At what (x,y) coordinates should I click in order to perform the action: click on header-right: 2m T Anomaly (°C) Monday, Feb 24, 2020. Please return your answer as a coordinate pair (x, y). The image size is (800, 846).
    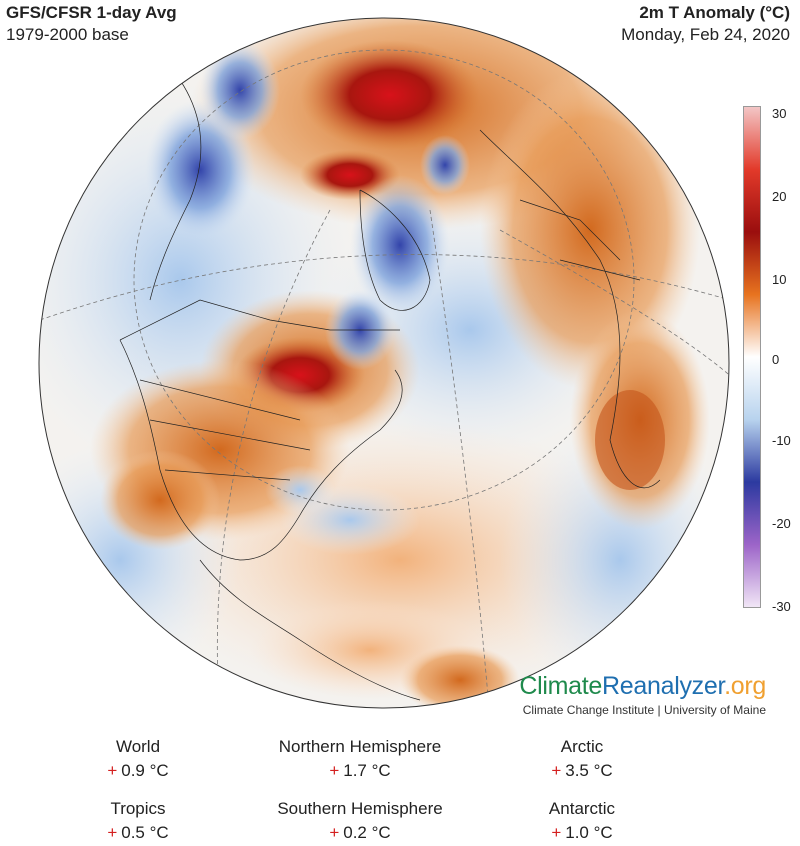
    Looking at the image, I should click on (705, 24).